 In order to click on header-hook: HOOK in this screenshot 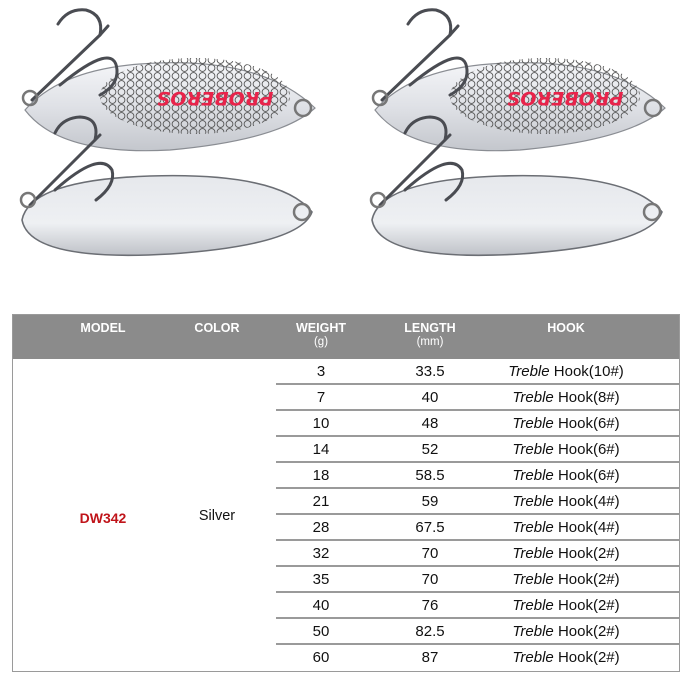, I will do `click(566, 328)`.